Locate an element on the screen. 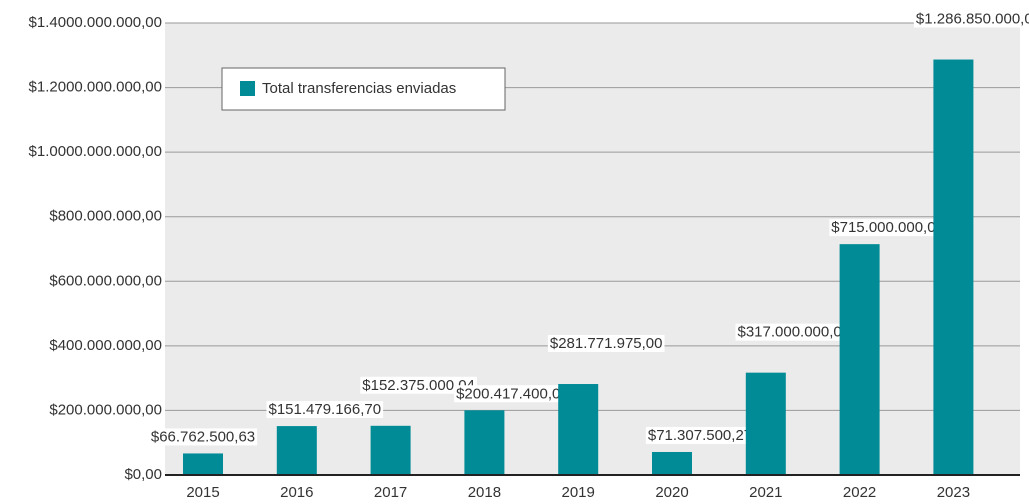  x-tick-label: 2019 is located at coordinates (578, 492).